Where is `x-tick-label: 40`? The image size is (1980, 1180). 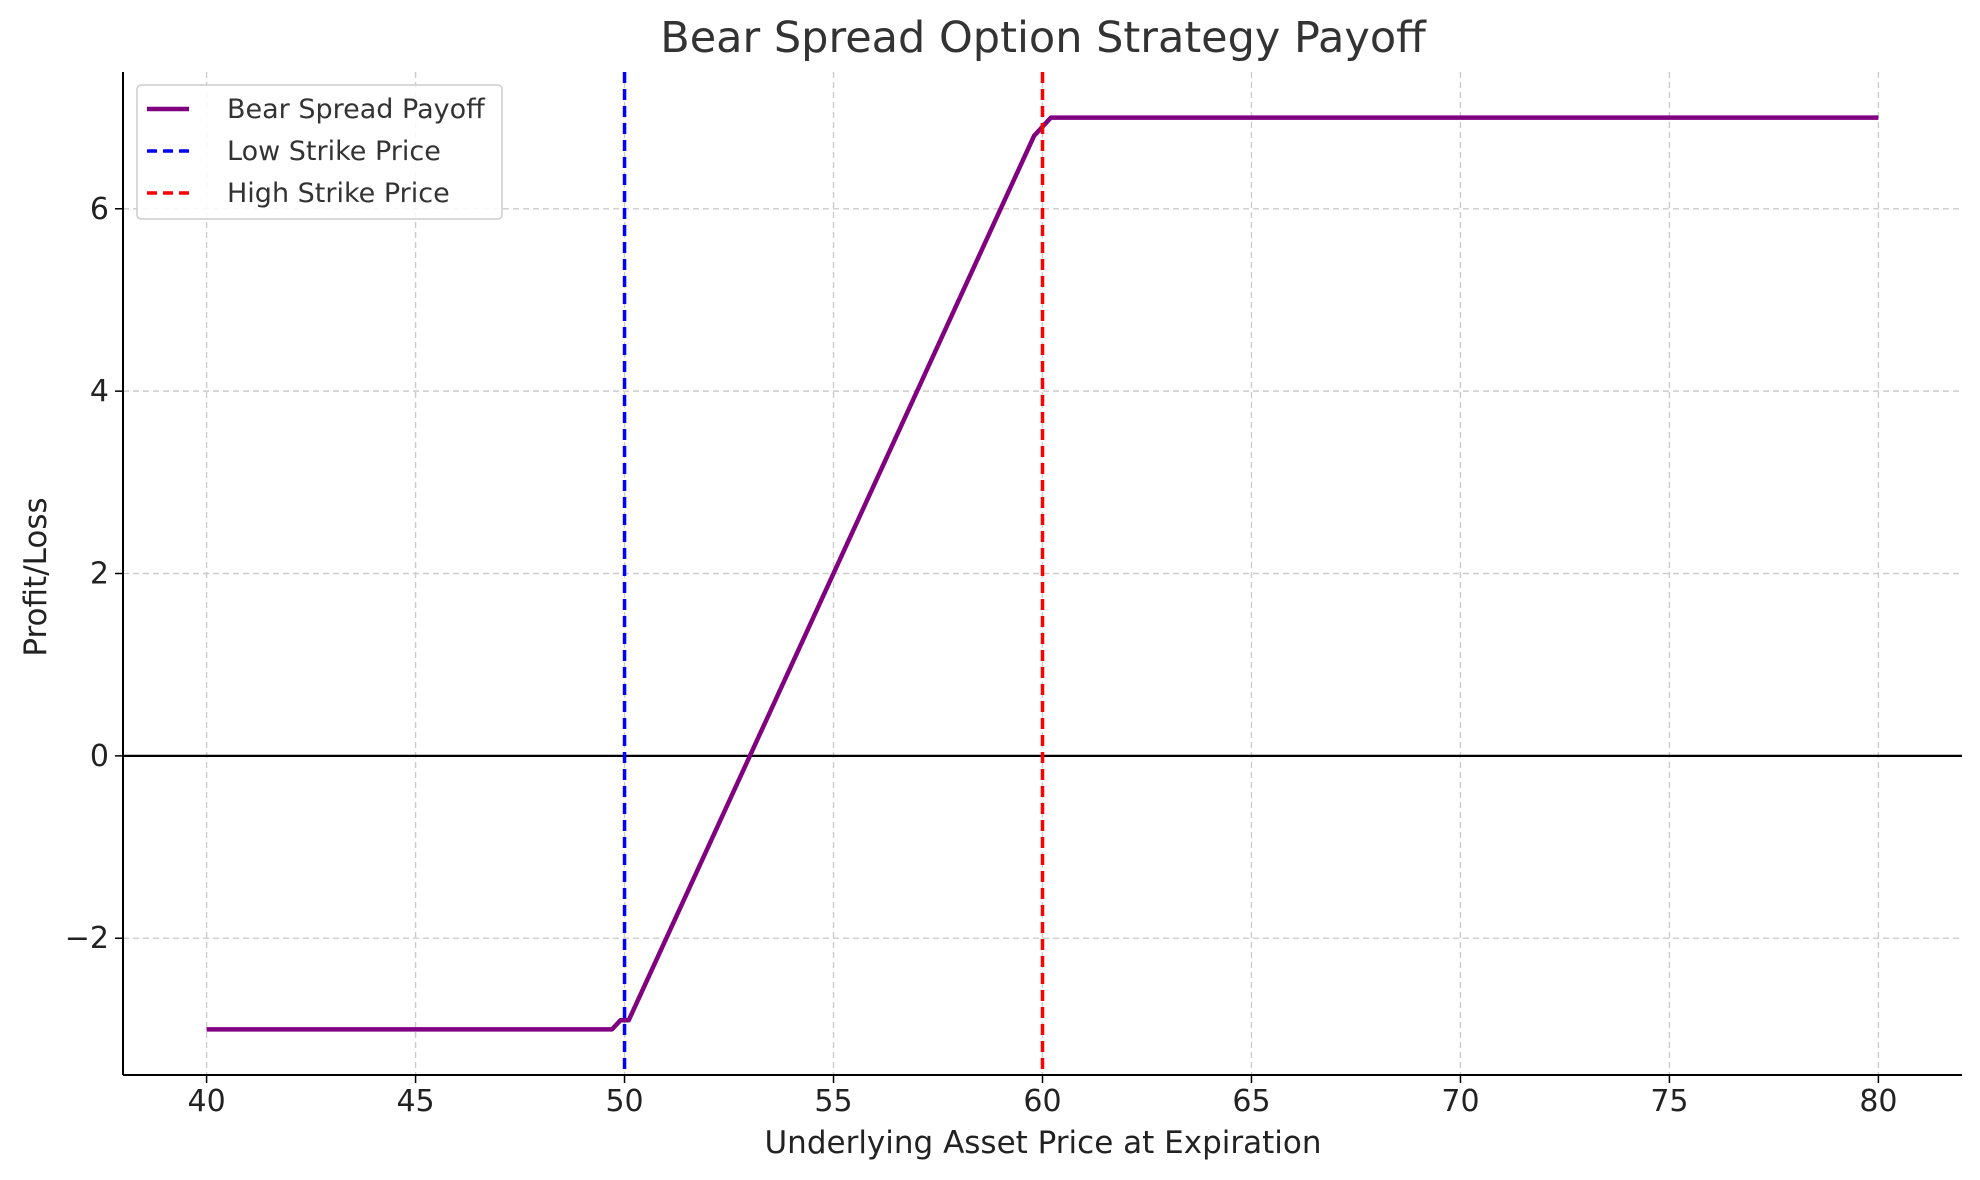 x-tick-label: 40 is located at coordinates (206, 1101).